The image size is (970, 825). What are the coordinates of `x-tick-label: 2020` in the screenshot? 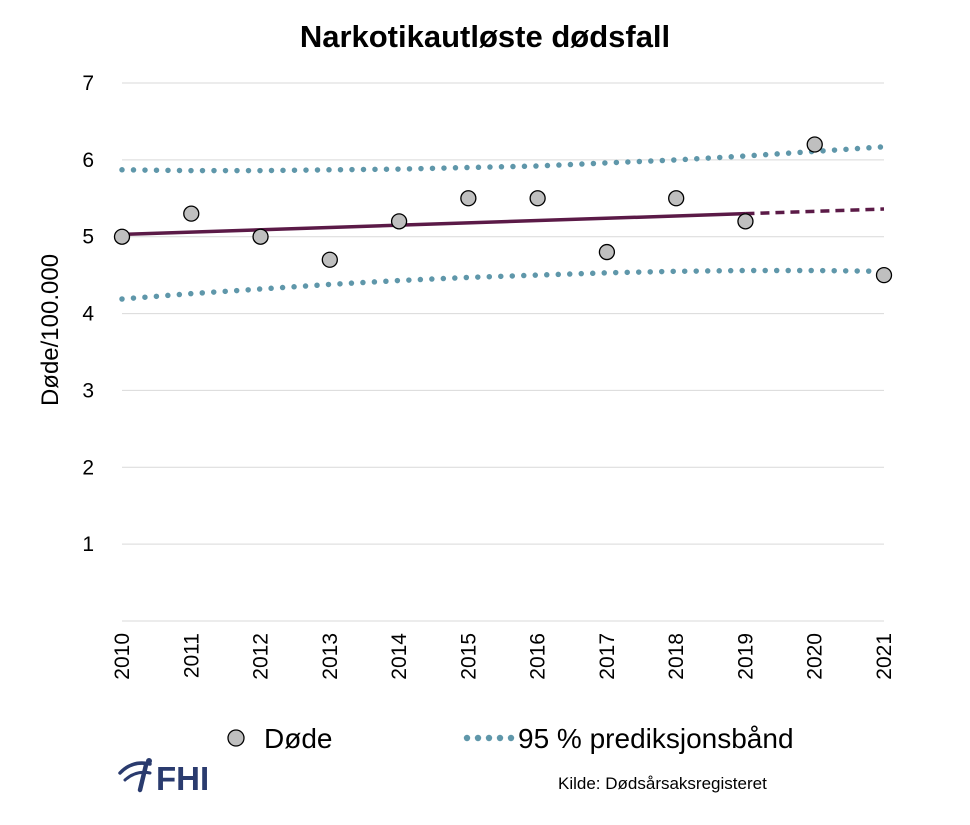 It's located at (815, 656).